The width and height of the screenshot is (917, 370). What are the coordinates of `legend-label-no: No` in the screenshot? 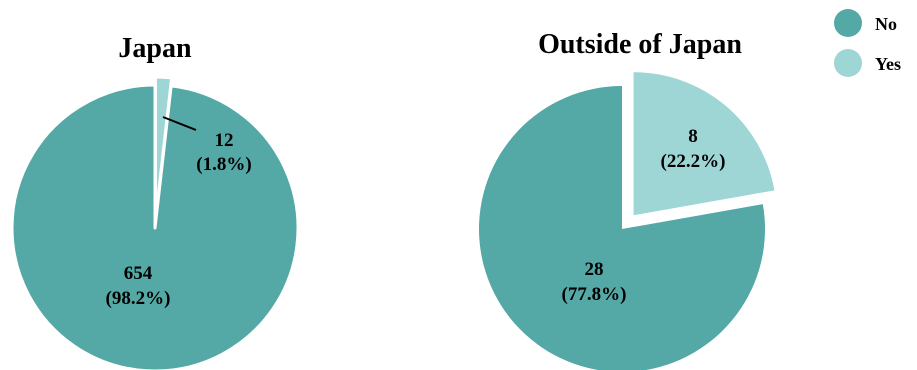 It's located at (886, 24).